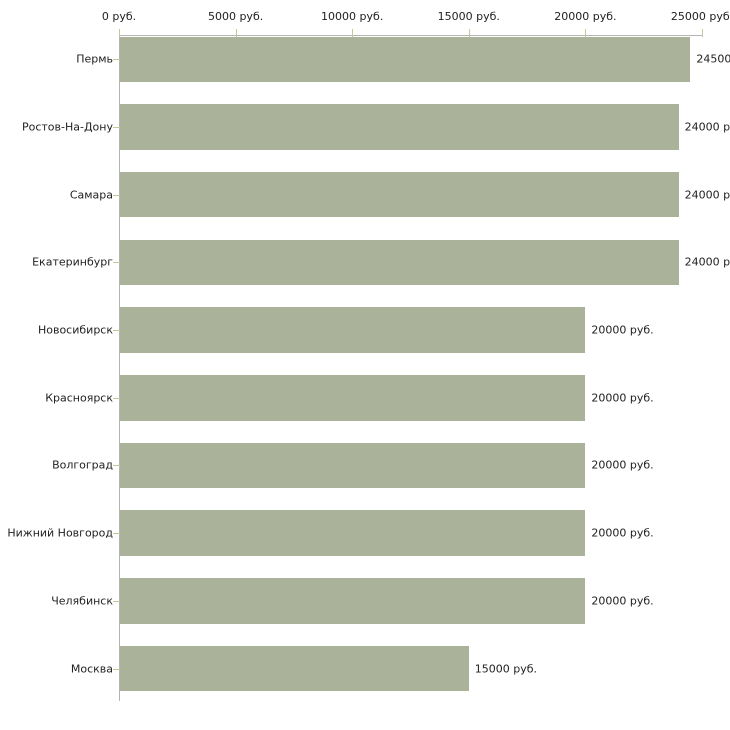 This screenshot has height=730, width=730. What do you see at coordinates (72, 262) in the screenshot?
I see `category-label: Екатеринбург` at bounding box center [72, 262].